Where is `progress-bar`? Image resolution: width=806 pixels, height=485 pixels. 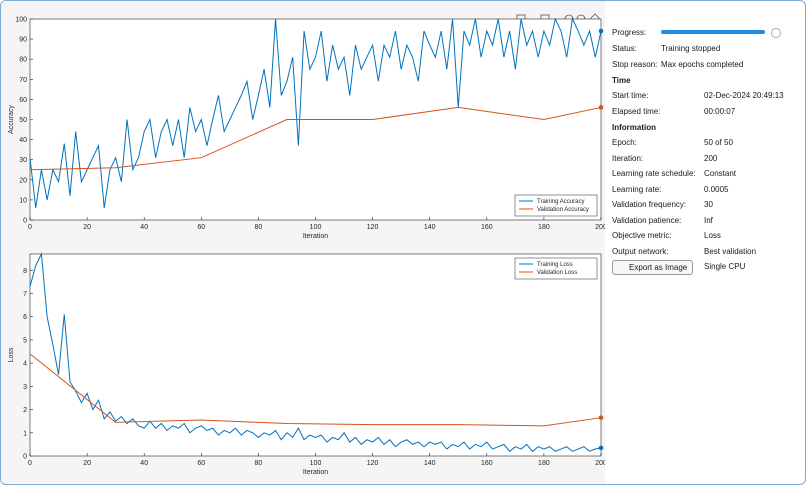
progress-bar is located at coordinates (713, 32).